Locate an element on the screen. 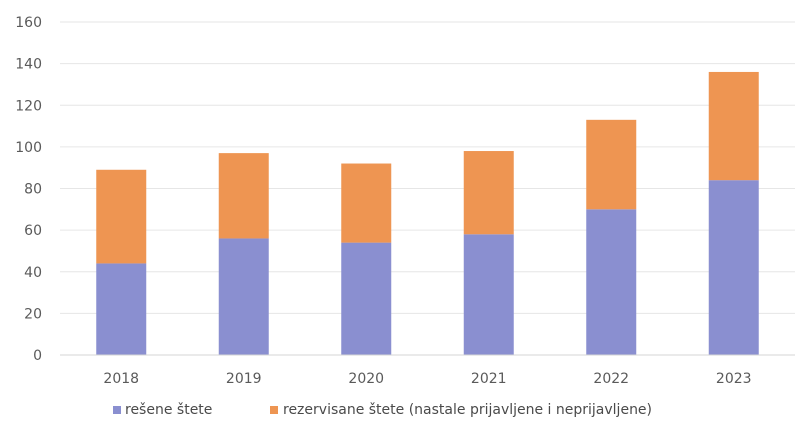 The width and height of the screenshot is (809, 422). x-tick-label-2023: 2023 is located at coordinates (734, 379).